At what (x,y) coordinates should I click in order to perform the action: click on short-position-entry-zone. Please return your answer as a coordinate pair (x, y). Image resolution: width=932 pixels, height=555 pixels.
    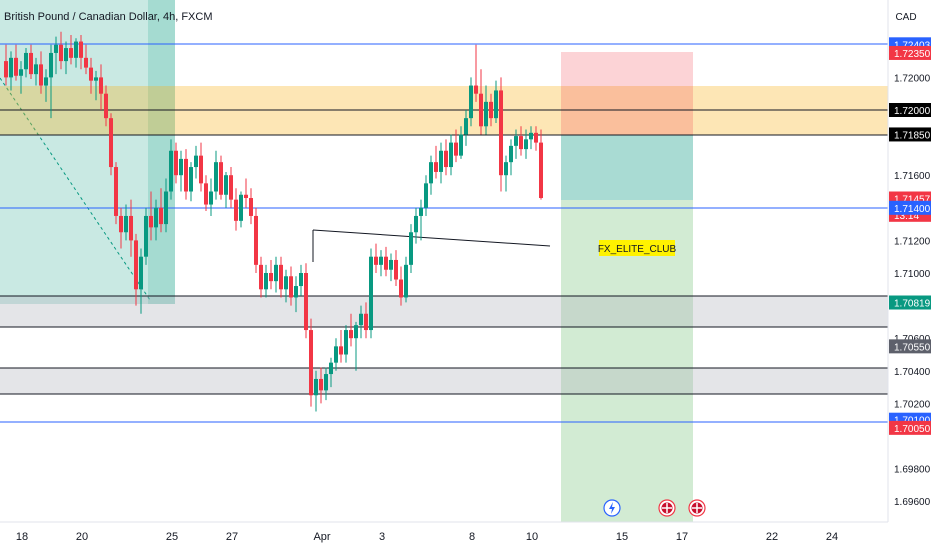
    Looking at the image, I should click on (627, 167).